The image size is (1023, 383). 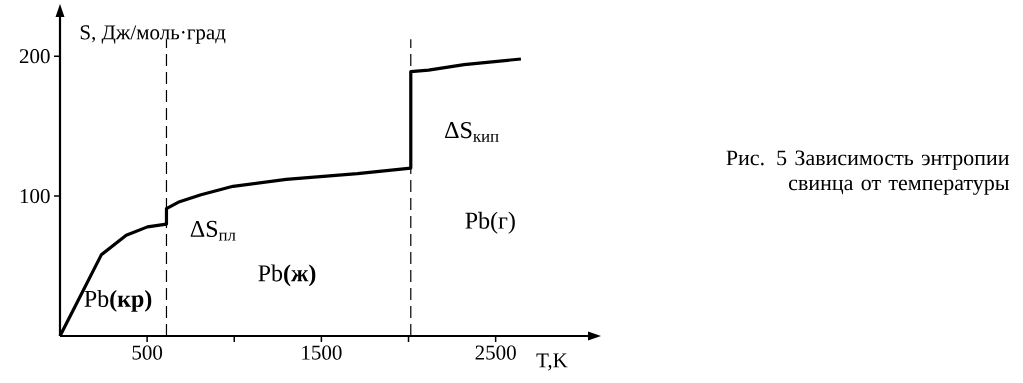 I want to click on x-tick-label: 2500, so click(x=495, y=352).